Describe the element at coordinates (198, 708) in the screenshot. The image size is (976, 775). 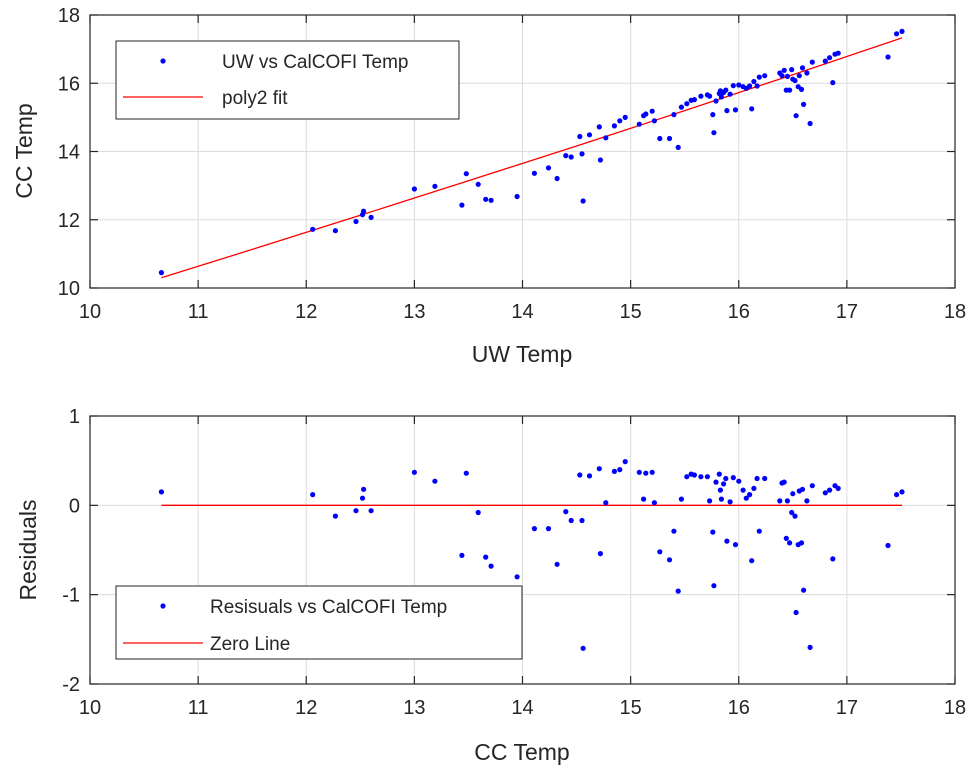
I see `bottom-xtick-label: 11` at that location.